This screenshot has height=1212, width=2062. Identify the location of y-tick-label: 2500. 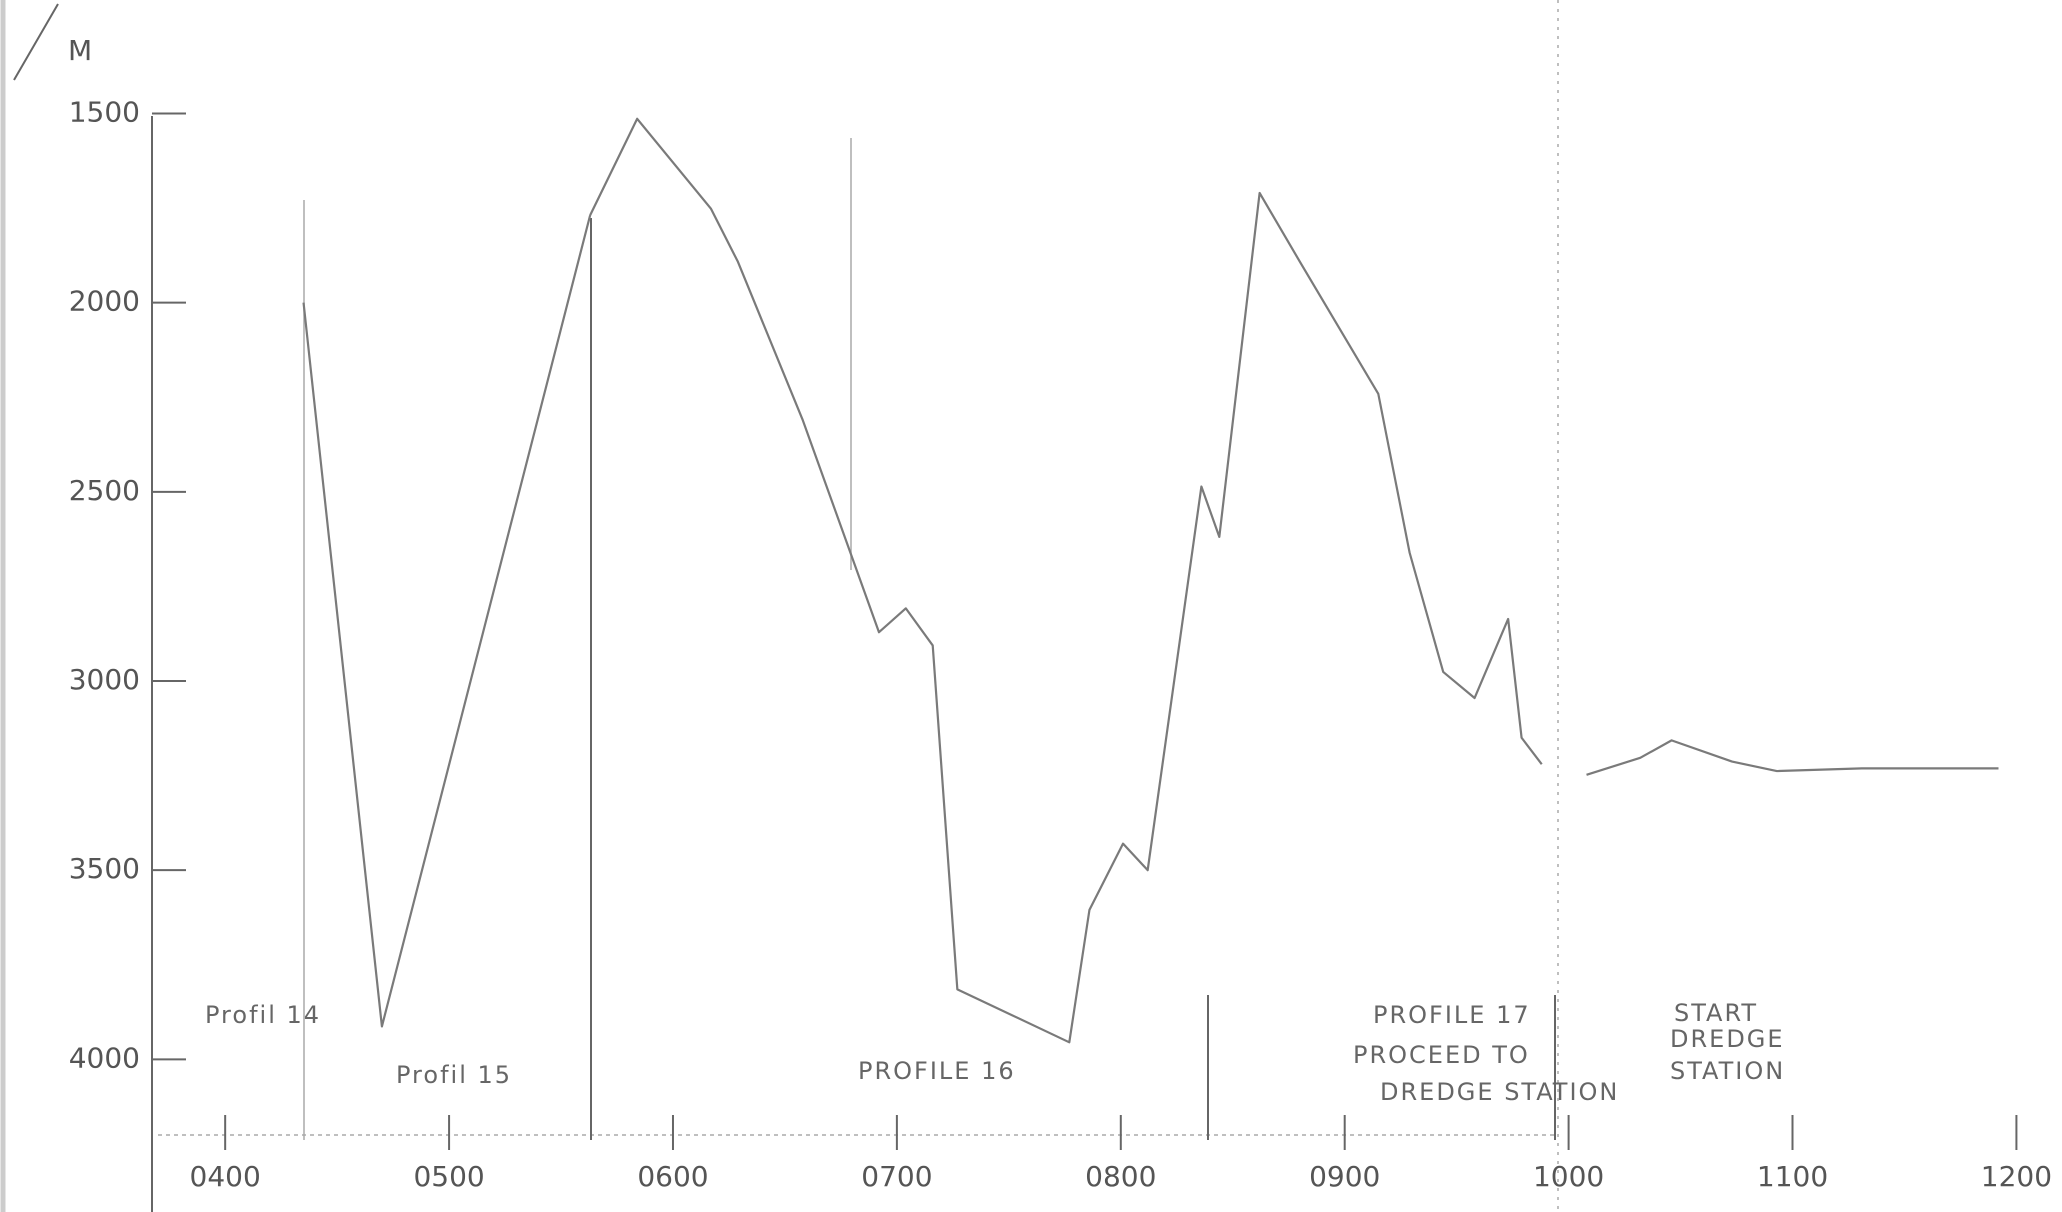
(104, 490).